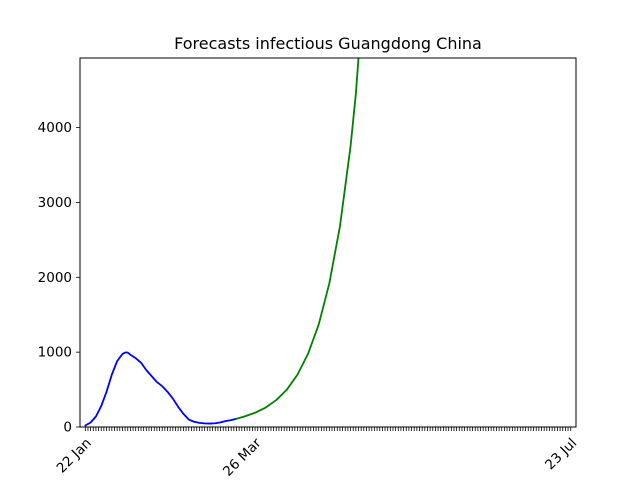 This screenshot has width=640, height=480. Describe the element at coordinates (328, 43) in the screenshot. I see `chart-title: Forecasts infectious Guangdong China` at that location.